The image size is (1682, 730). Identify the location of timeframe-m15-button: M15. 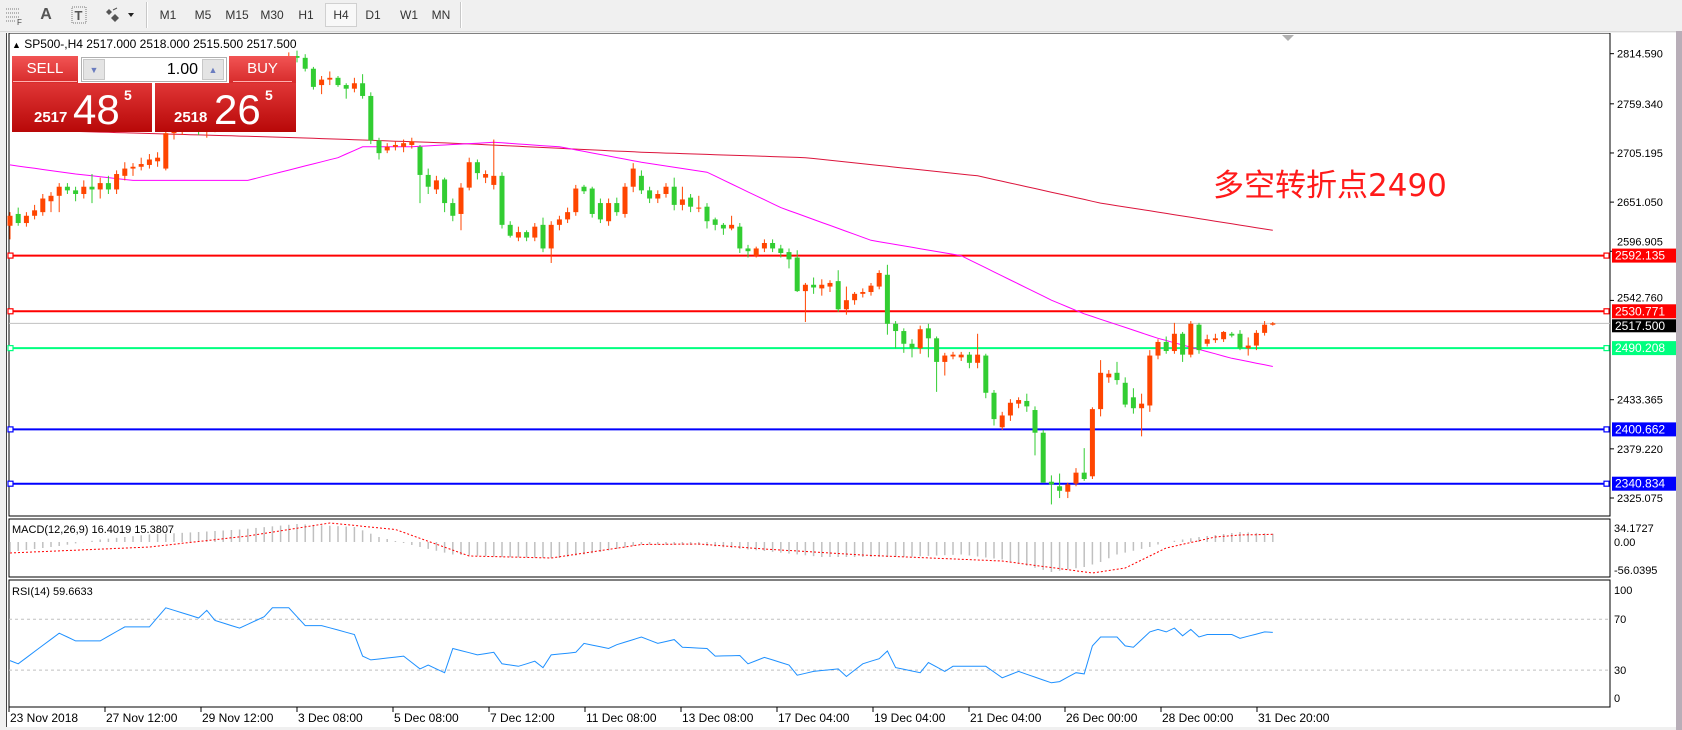
(237, 15).